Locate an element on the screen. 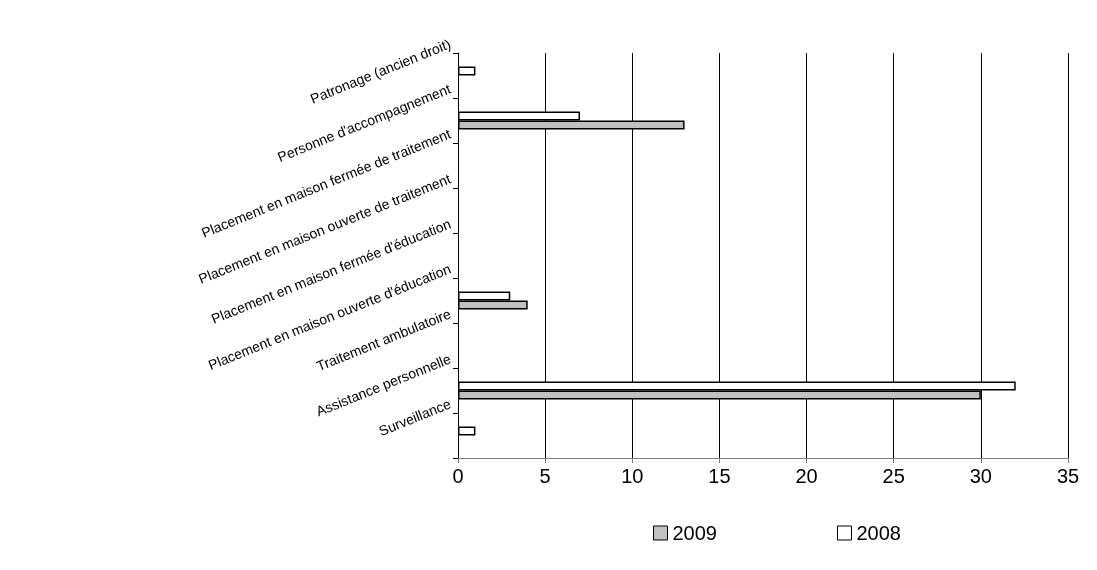 The image size is (1097, 570). x-tick-label: 0 is located at coordinates (458, 476).